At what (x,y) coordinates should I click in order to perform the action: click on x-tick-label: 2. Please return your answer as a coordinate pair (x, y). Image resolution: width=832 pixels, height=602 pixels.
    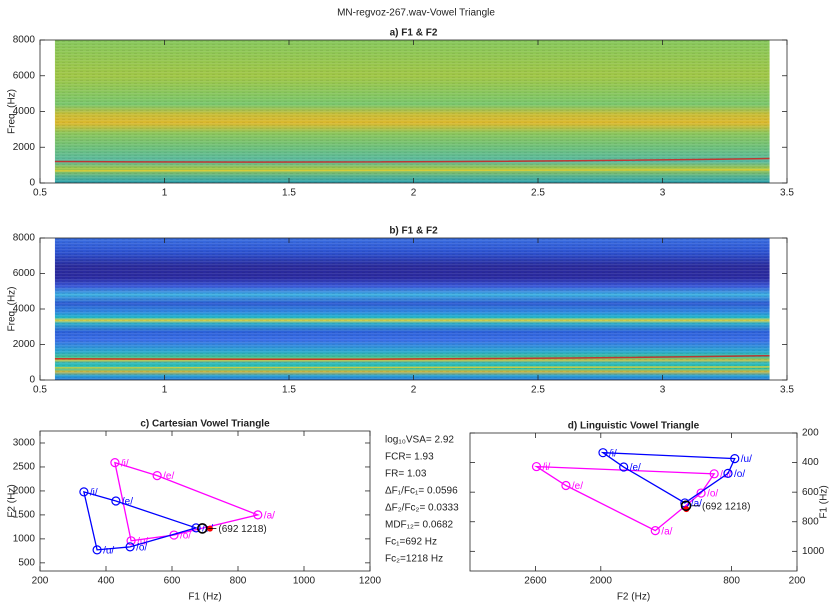
    Looking at the image, I should click on (414, 193).